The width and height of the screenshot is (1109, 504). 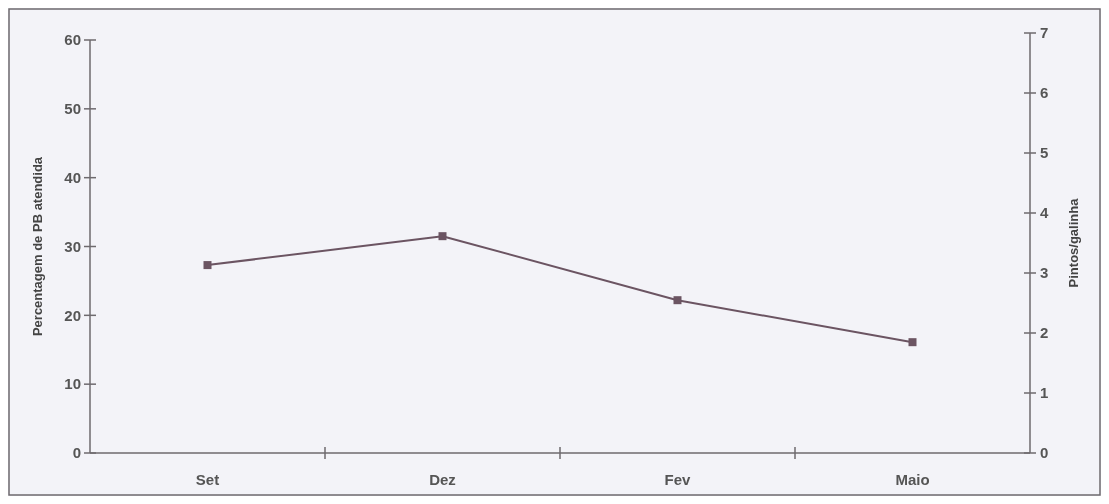 What do you see at coordinates (1044, 153) in the screenshot?
I see `y2-tick-label: 5` at bounding box center [1044, 153].